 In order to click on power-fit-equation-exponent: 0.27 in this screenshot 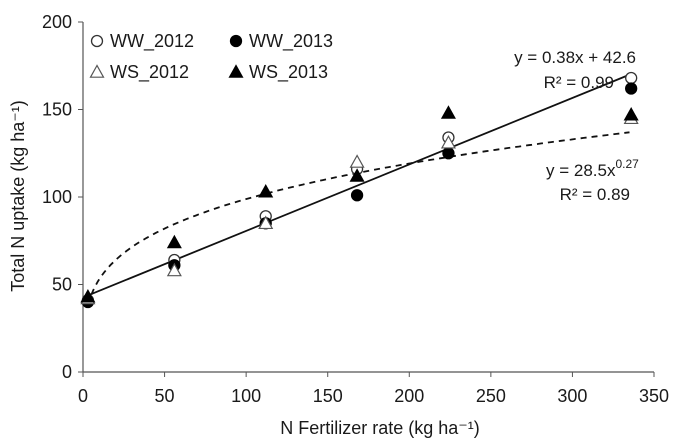, I will do `click(627, 164)`.